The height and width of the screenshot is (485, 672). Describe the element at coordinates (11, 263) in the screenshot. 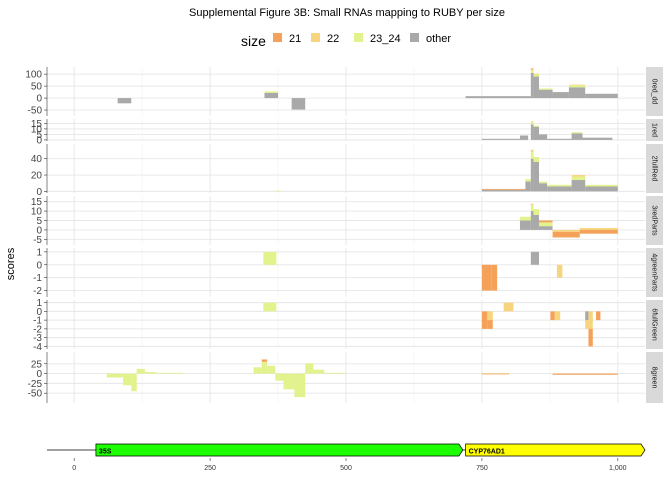

I see `y-axis-label: scores` at that location.